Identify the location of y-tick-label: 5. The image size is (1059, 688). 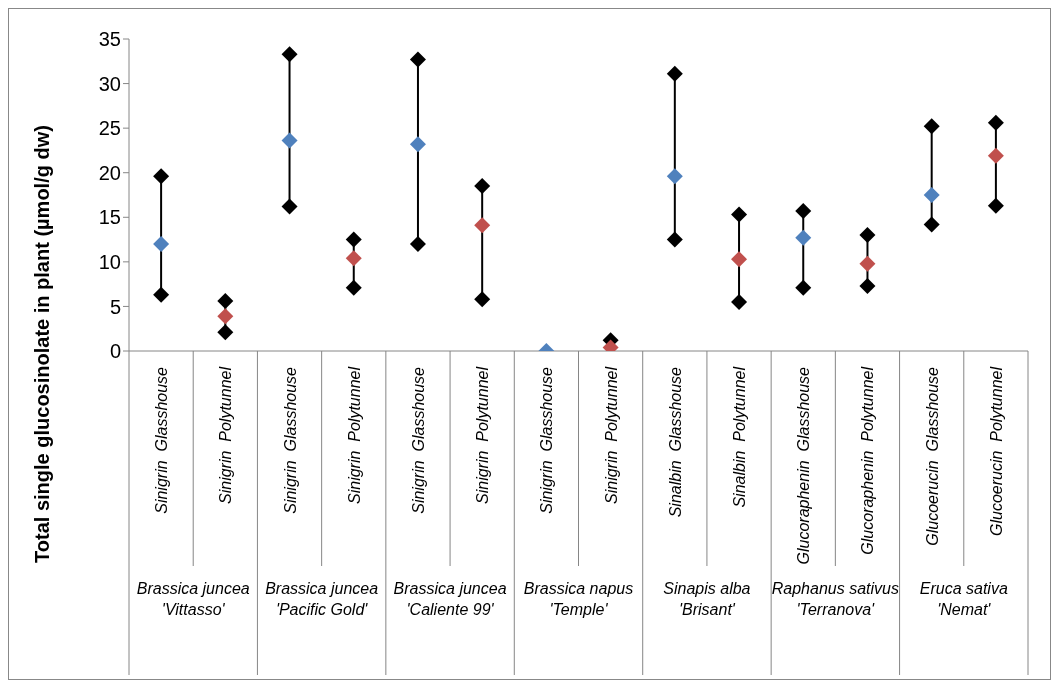
(115, 306).